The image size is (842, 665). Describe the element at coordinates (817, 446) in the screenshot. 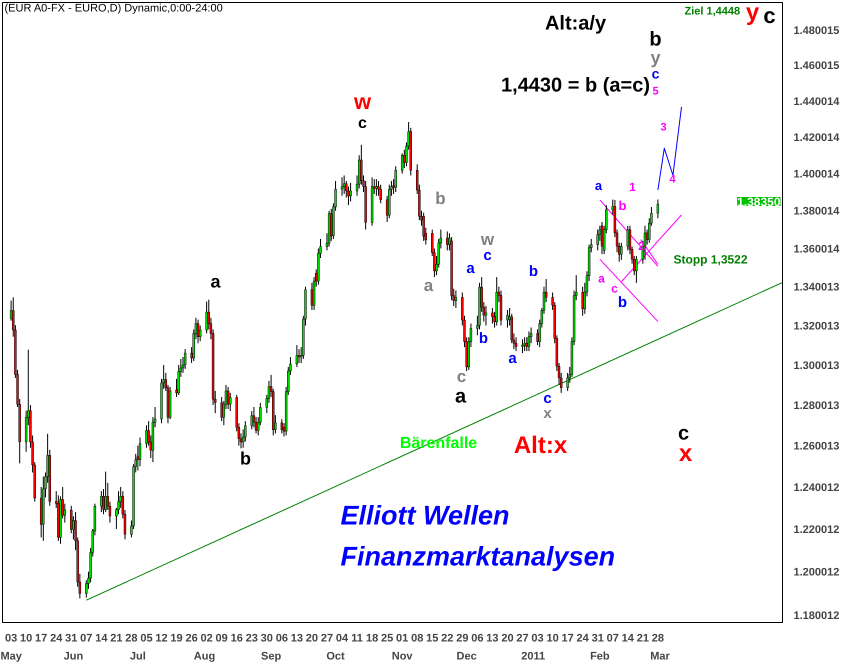

I see `y-tick-label: 1.260013` at that location.